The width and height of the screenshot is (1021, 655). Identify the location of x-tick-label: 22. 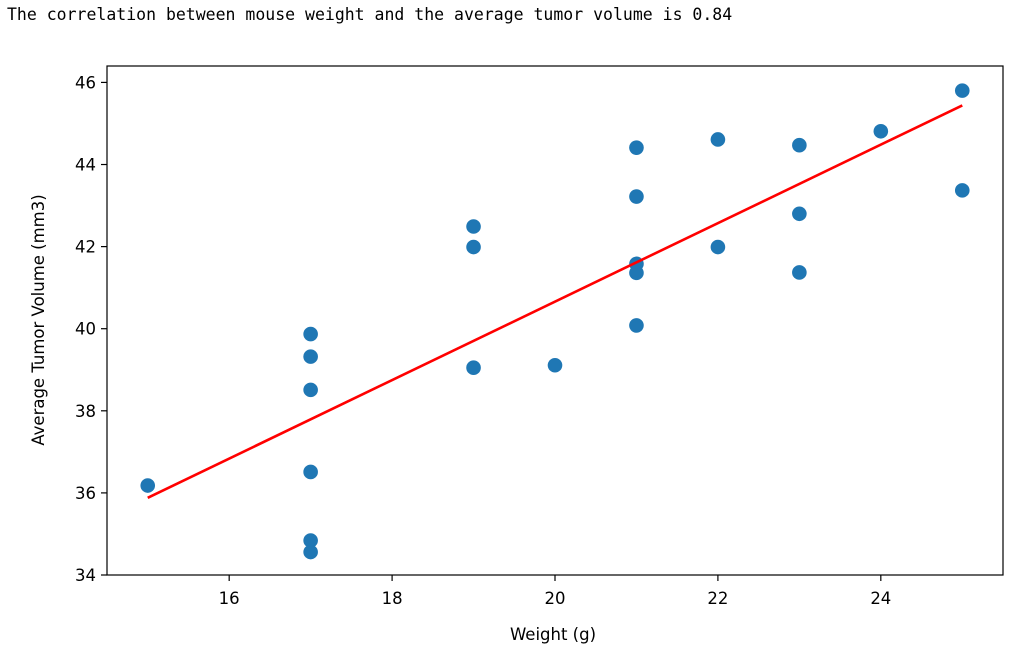
(717, 598).